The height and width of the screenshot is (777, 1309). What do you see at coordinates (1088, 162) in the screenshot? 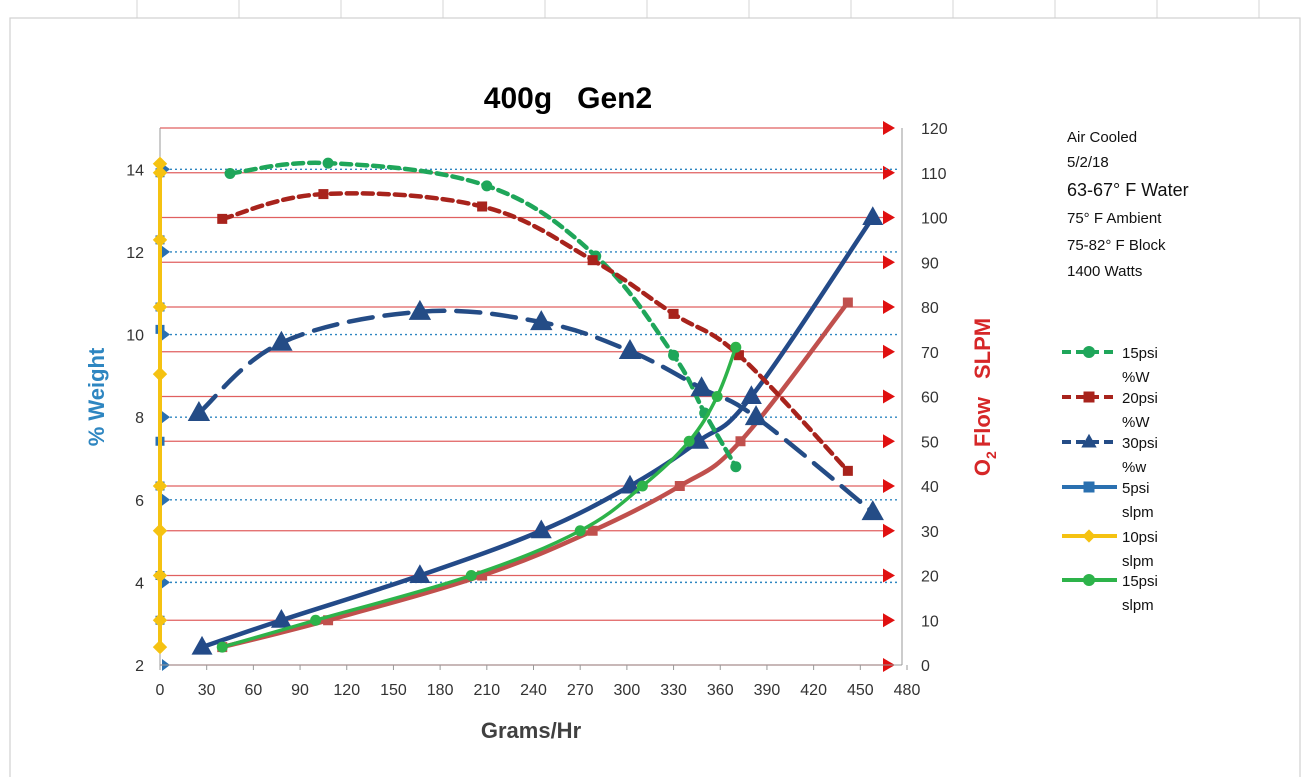
I see `annotation-line: 5/2/18` at bounding box center [1088, 162].